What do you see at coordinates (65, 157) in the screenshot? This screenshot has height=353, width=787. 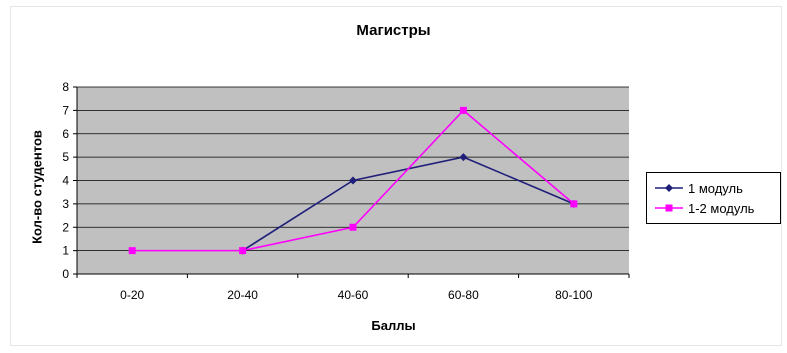 I see `y-tick-label: 5` at bounding box center [65, 157].